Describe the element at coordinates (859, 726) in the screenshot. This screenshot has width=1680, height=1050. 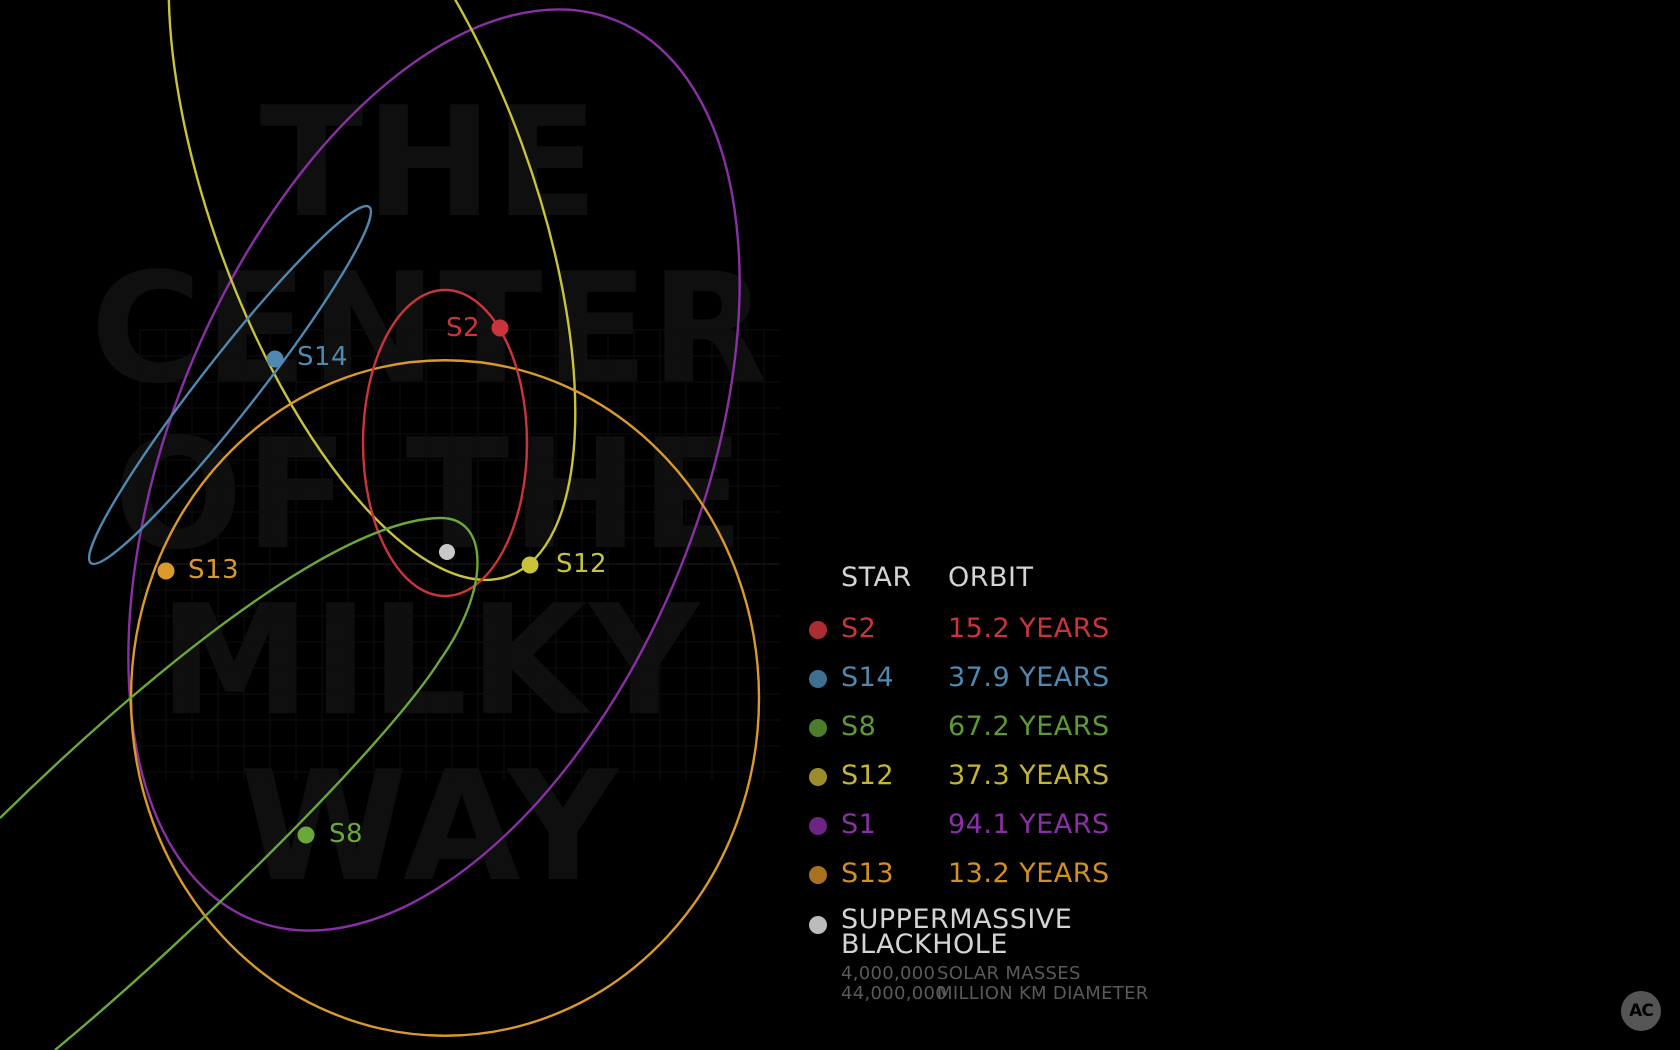
I see `legend-star-name: S8` at that location.